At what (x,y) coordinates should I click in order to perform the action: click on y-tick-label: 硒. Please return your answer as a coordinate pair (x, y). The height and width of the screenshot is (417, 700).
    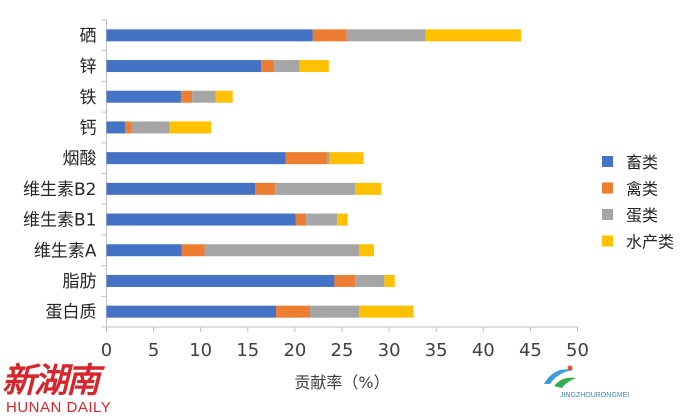
    Looking at the image, I should click on (88, 36).